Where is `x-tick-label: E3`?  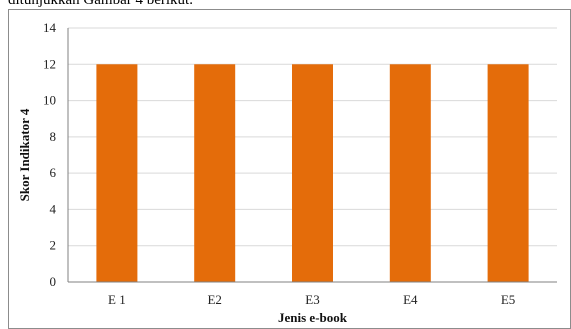 x-tick-label: E3 is located at coordinates (312, 299).